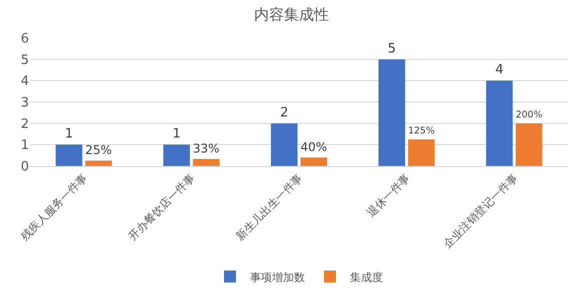 The width and height of the screenshot is (583, 303). Describe the element at coordinates (392, 48) in the screenshot. I see `data-label: 5` at that location.